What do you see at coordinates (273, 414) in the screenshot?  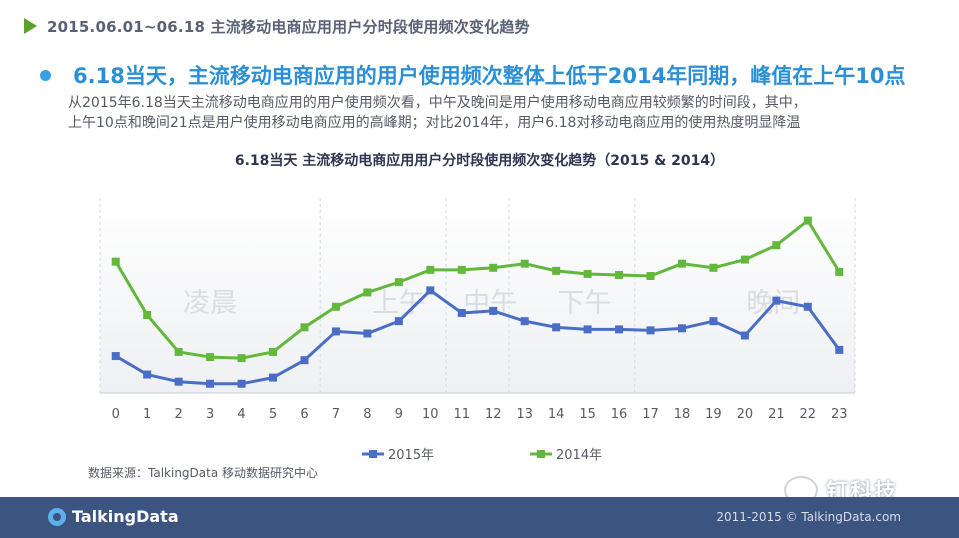 I see `x-tick-label: 5` at bounding box center [273, 414].